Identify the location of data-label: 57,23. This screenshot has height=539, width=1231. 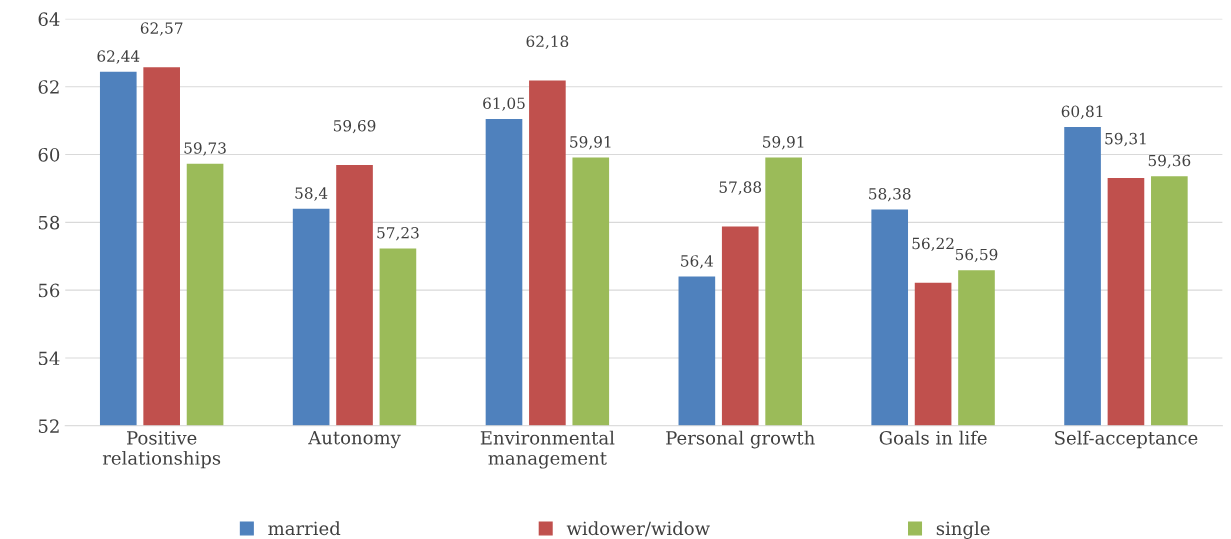
(398, 233).